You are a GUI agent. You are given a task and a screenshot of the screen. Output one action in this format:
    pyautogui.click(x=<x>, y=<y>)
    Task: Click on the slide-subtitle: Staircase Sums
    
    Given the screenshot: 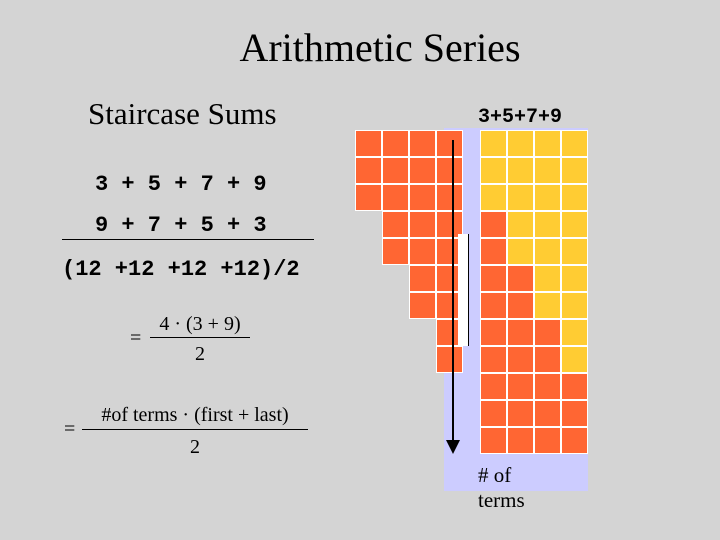 What is the action you would take?
    pyautogui.click(x=182, y=113)
    